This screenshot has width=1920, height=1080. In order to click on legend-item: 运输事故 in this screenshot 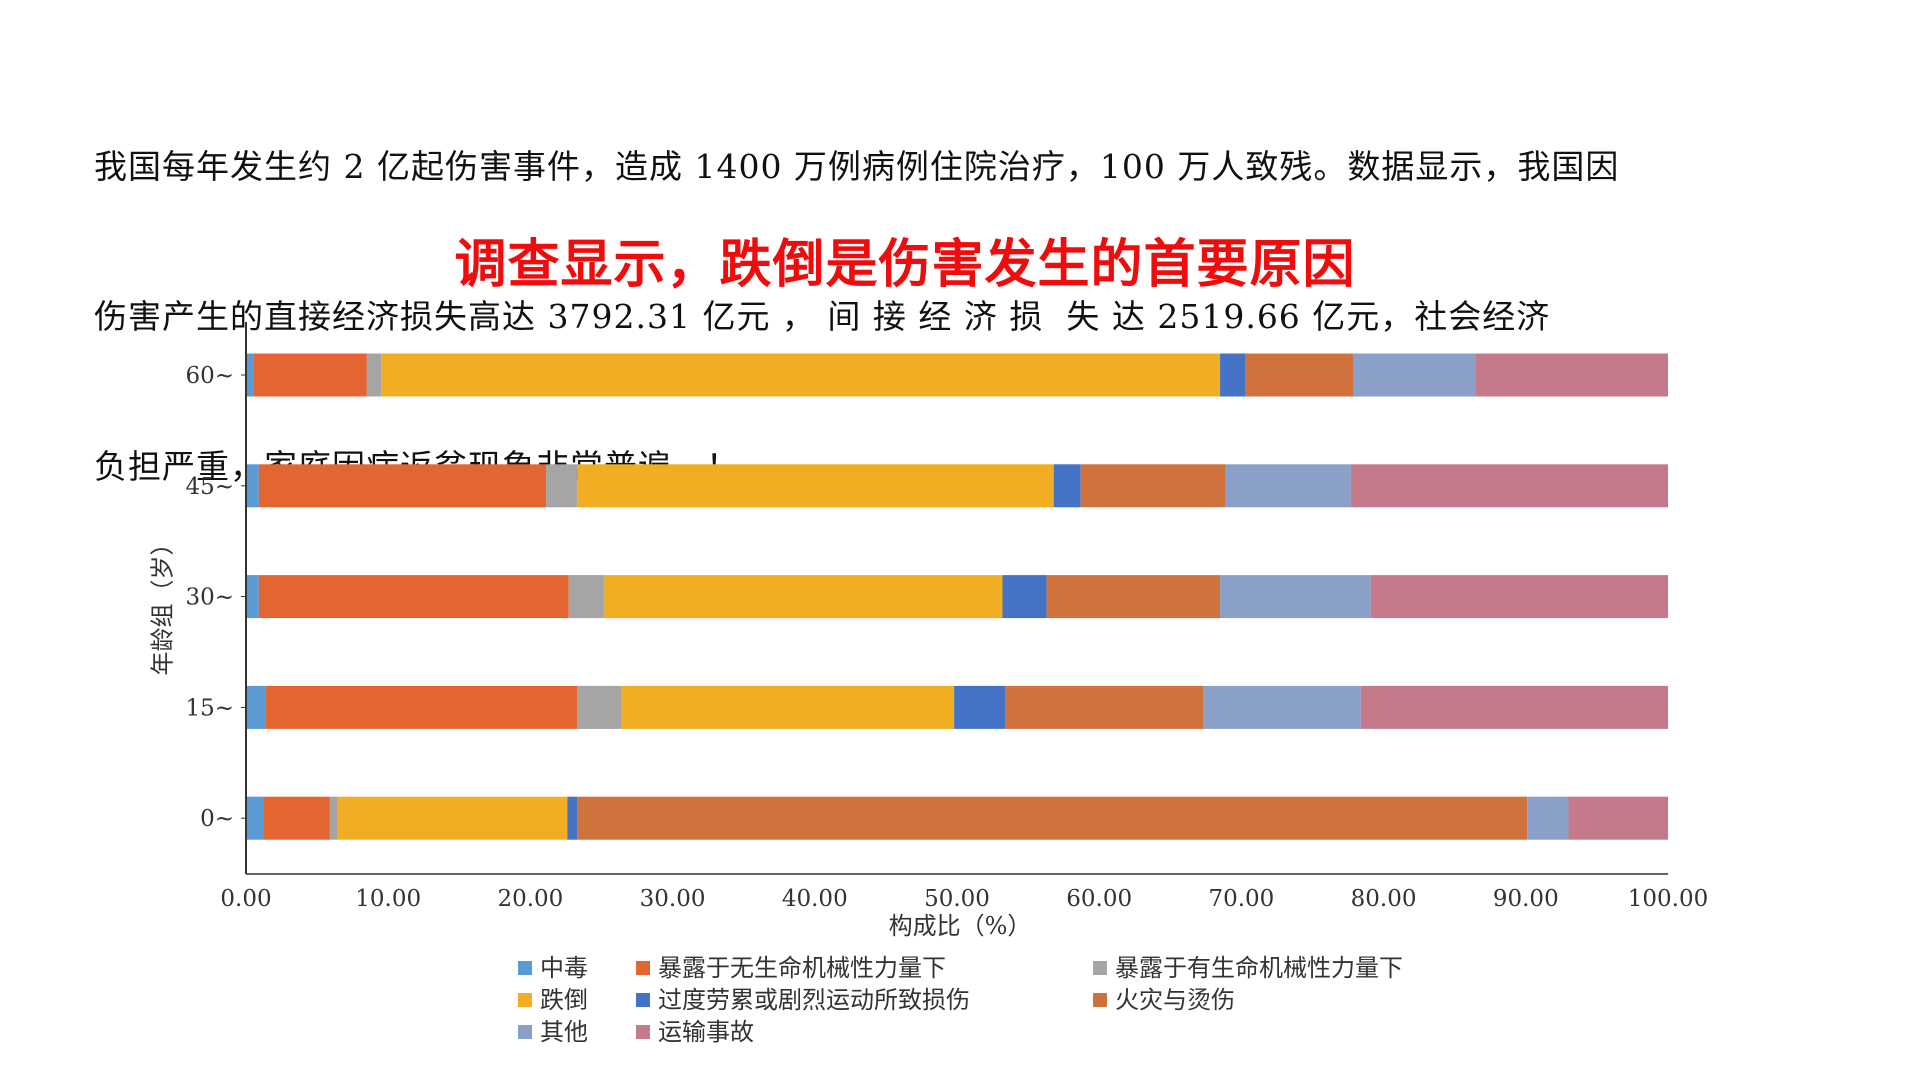, I will do `click(695, 1029)`.